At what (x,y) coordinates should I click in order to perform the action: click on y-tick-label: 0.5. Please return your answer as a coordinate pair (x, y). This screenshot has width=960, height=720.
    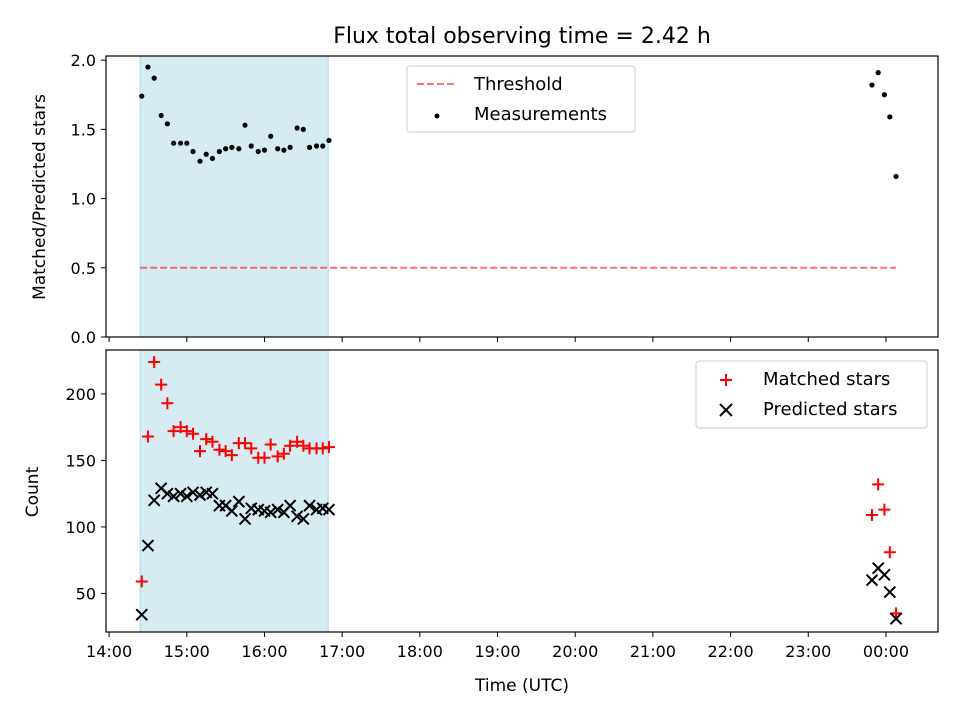
    Looking at the image, I should click on (83, 268).